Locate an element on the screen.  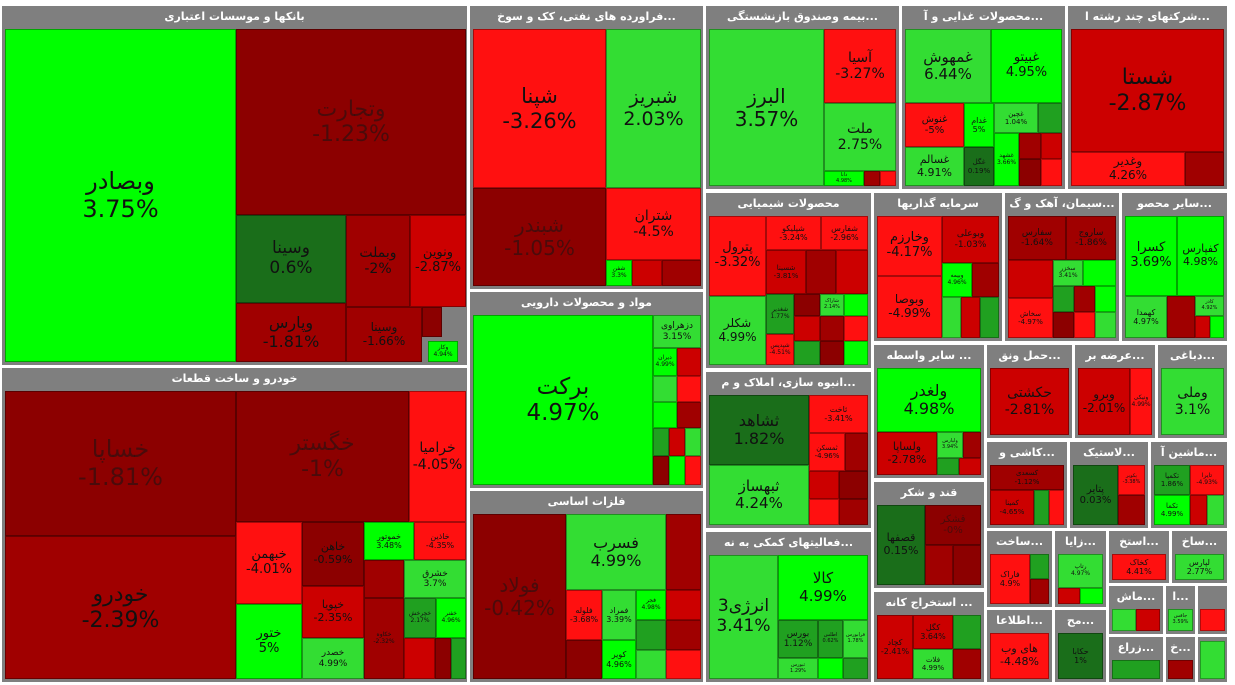
stock-tile: خچرخش 2.17% is located at coordinates (420, 618).